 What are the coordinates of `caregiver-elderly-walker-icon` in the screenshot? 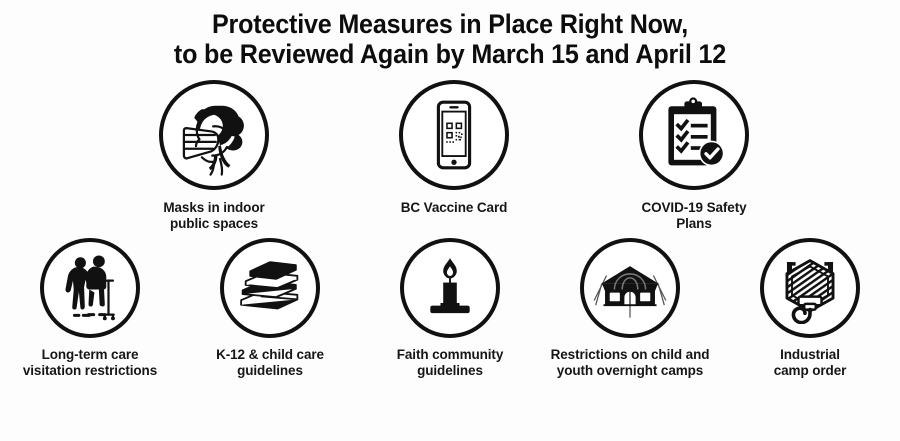 It's located at (90, 288).